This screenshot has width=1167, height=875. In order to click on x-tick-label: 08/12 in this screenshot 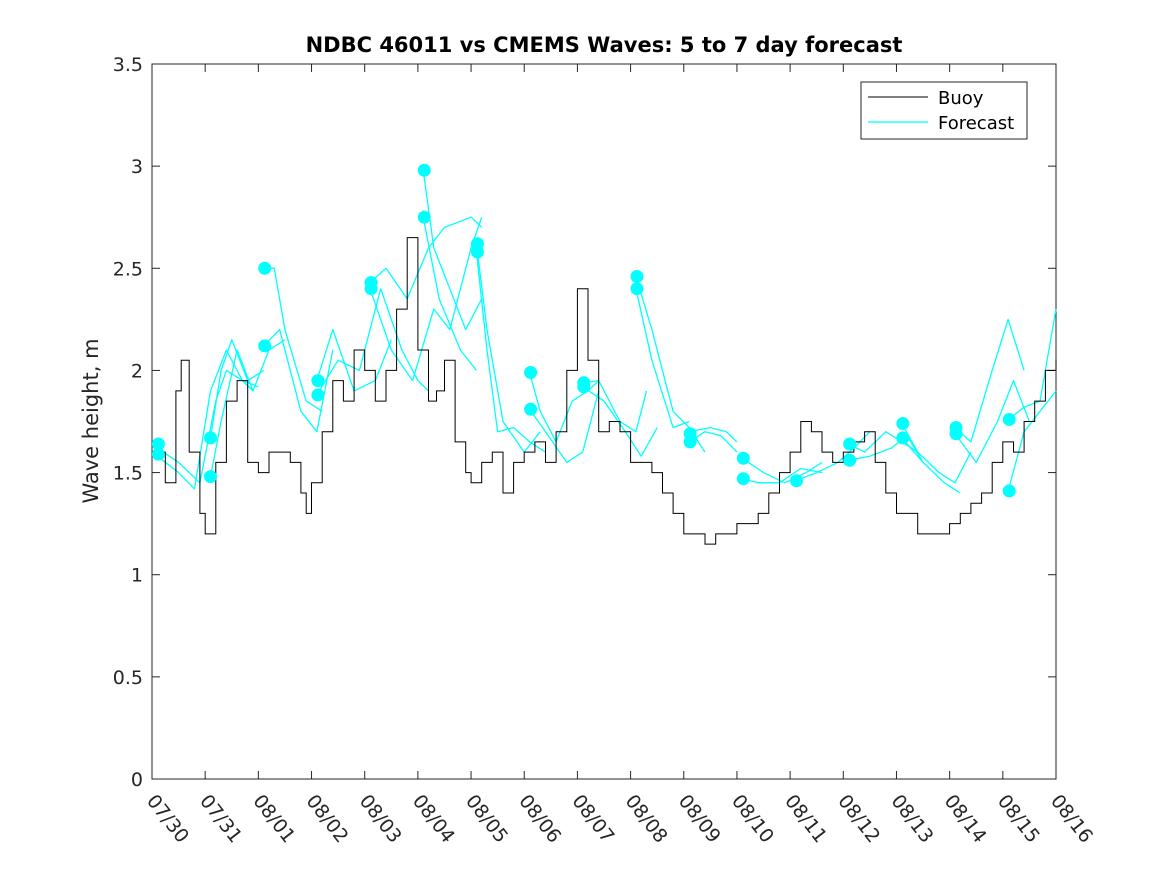, I will do `click(858, 819)`.